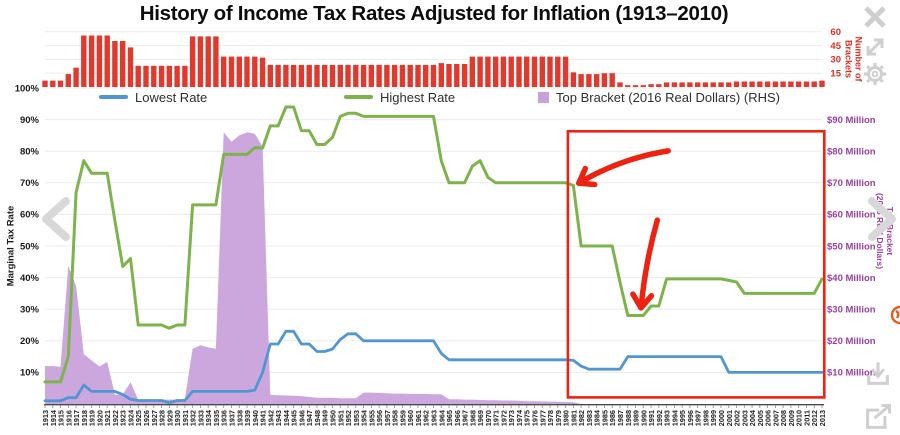 This screenshot has height=435, width=900. I want to click on svg-text: 1979, so click(558, 418).